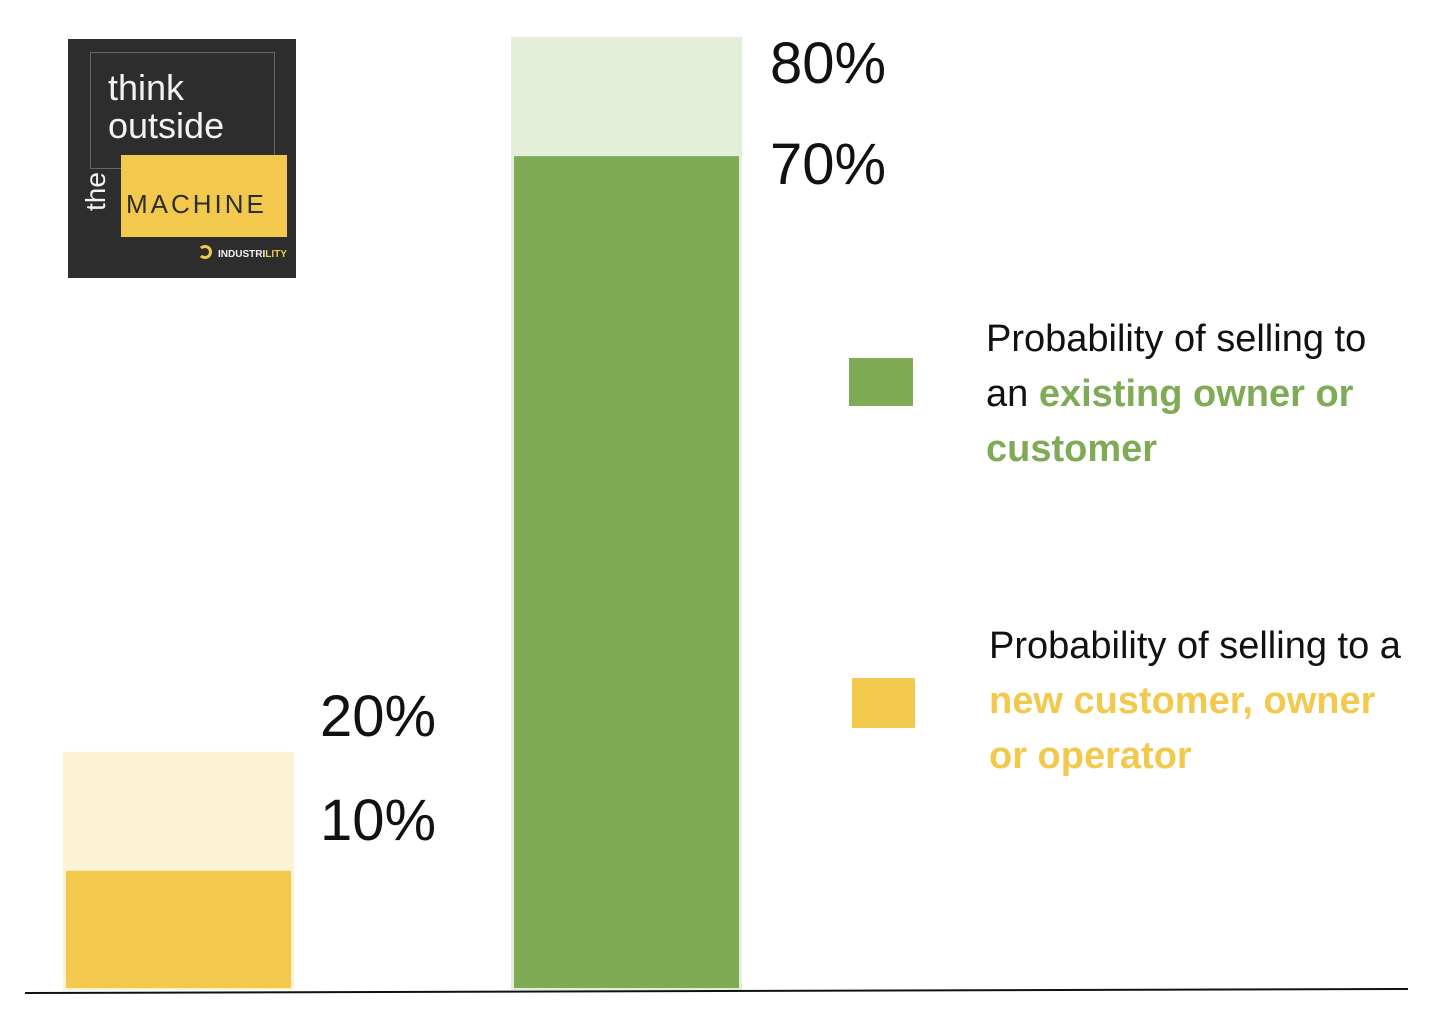  I want to click on logo-yellow-box, so click(204, 196).